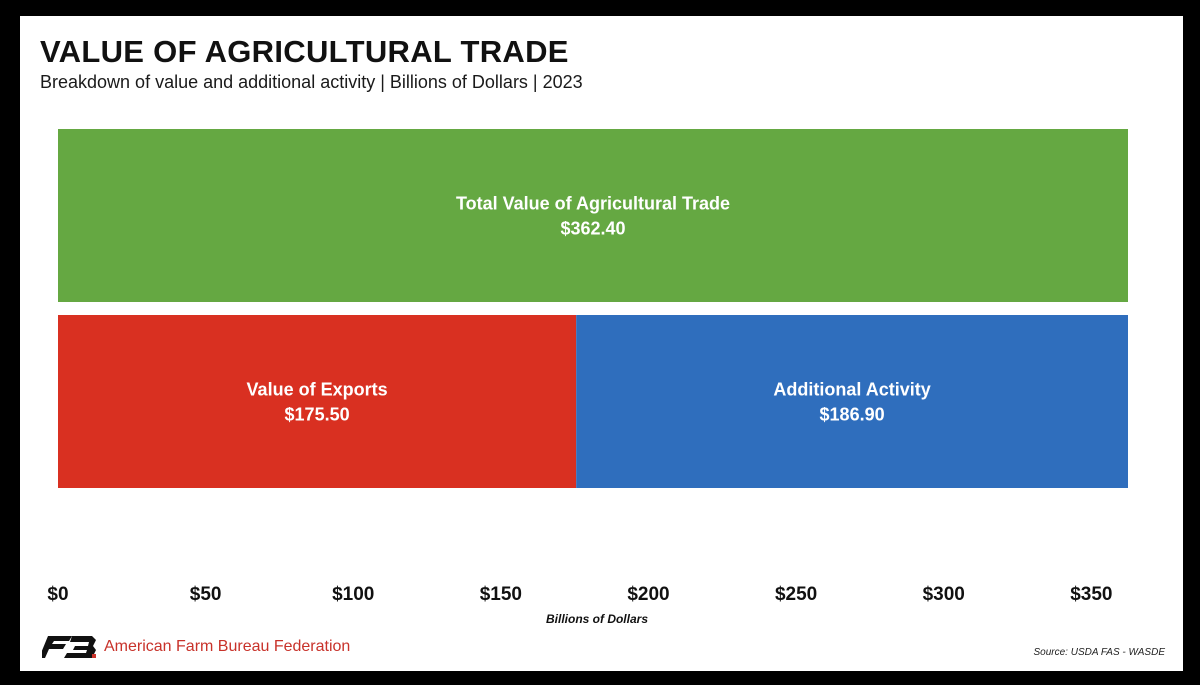 The width and height of the screenshot is (1200, 685). What do you see at coordinates (227, 646) in the screenshot?
I see `organization-name: American Farm Bureau Federation` at bounding box center [227, 646].